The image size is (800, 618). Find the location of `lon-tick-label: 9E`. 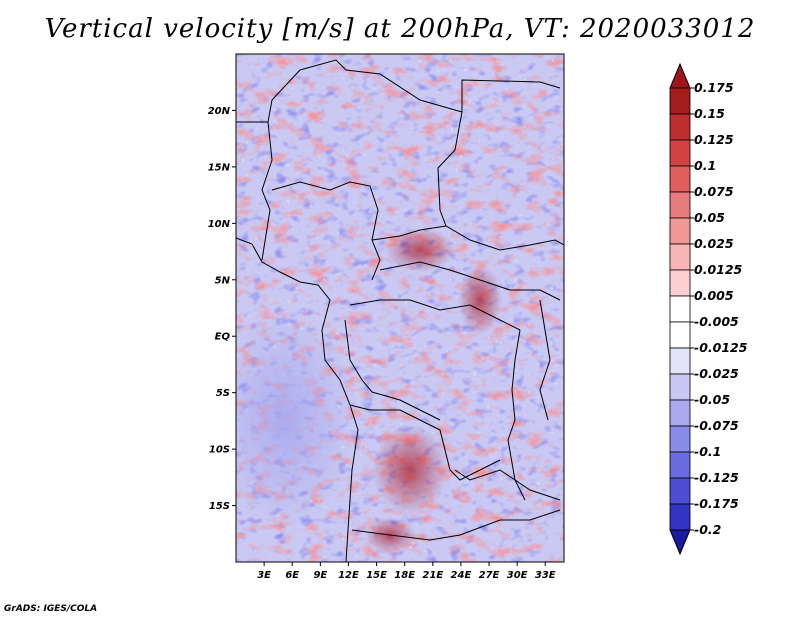

lon-tick-label: 9E is located at coordinates (320, 575).